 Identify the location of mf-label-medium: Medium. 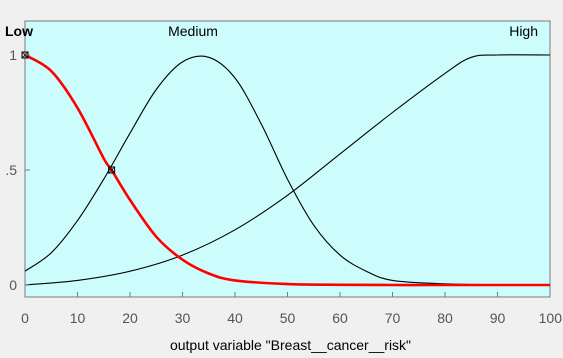
(193, 31).